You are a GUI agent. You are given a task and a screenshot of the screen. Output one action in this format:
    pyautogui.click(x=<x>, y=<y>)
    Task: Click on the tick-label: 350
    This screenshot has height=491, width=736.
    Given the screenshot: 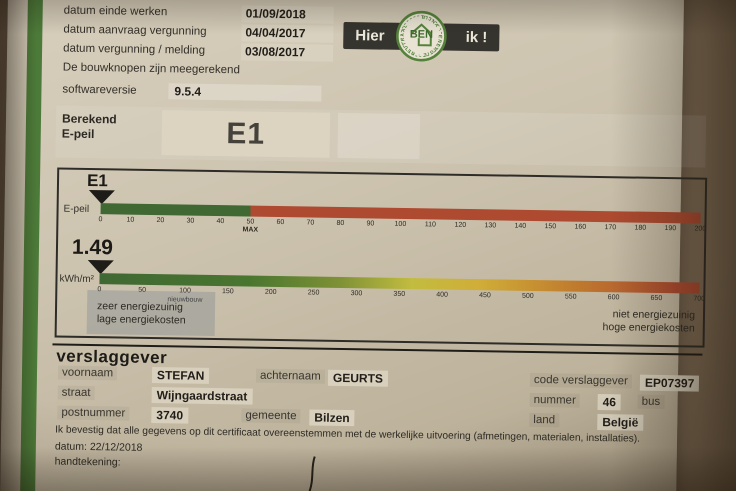 What is the action you would take?
    pyautogui.click(x=399, y=294)
    